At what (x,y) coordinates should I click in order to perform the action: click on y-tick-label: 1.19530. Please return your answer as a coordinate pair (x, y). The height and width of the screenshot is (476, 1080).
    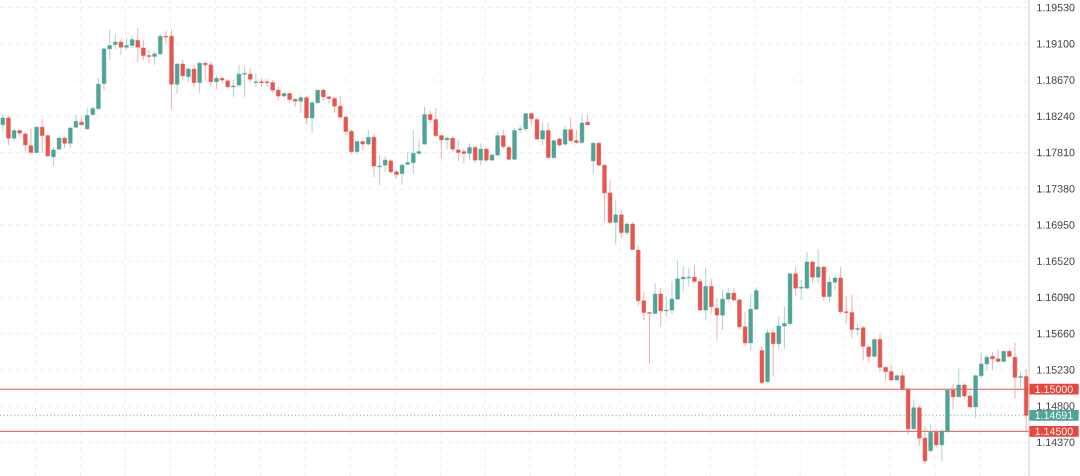
    Looking at the image, I should click on (1056, 7).